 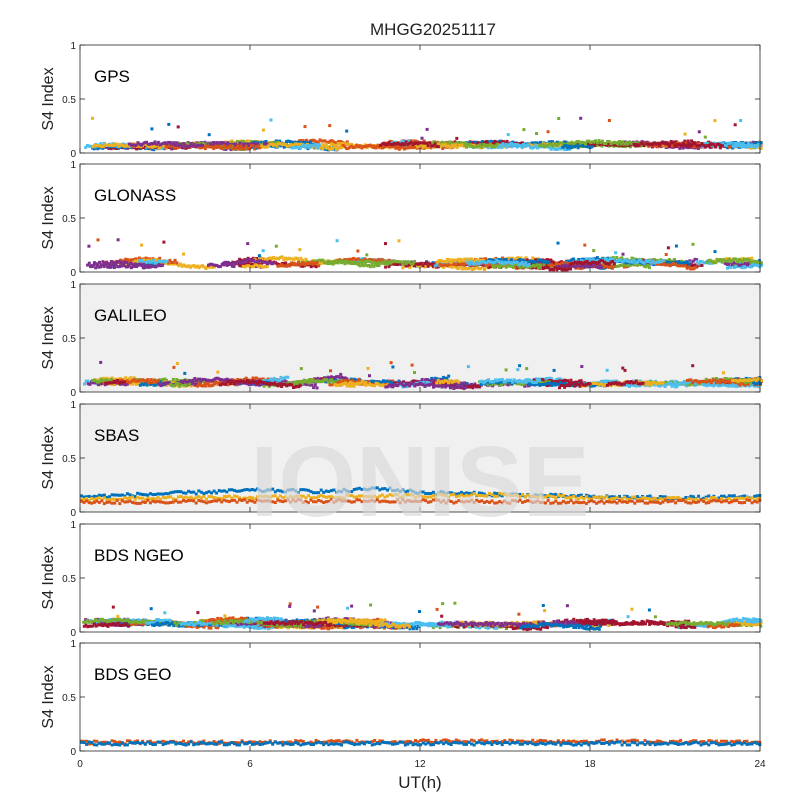 I want to click on figure-title: MHGG20251117, so click(x=433, y=29).